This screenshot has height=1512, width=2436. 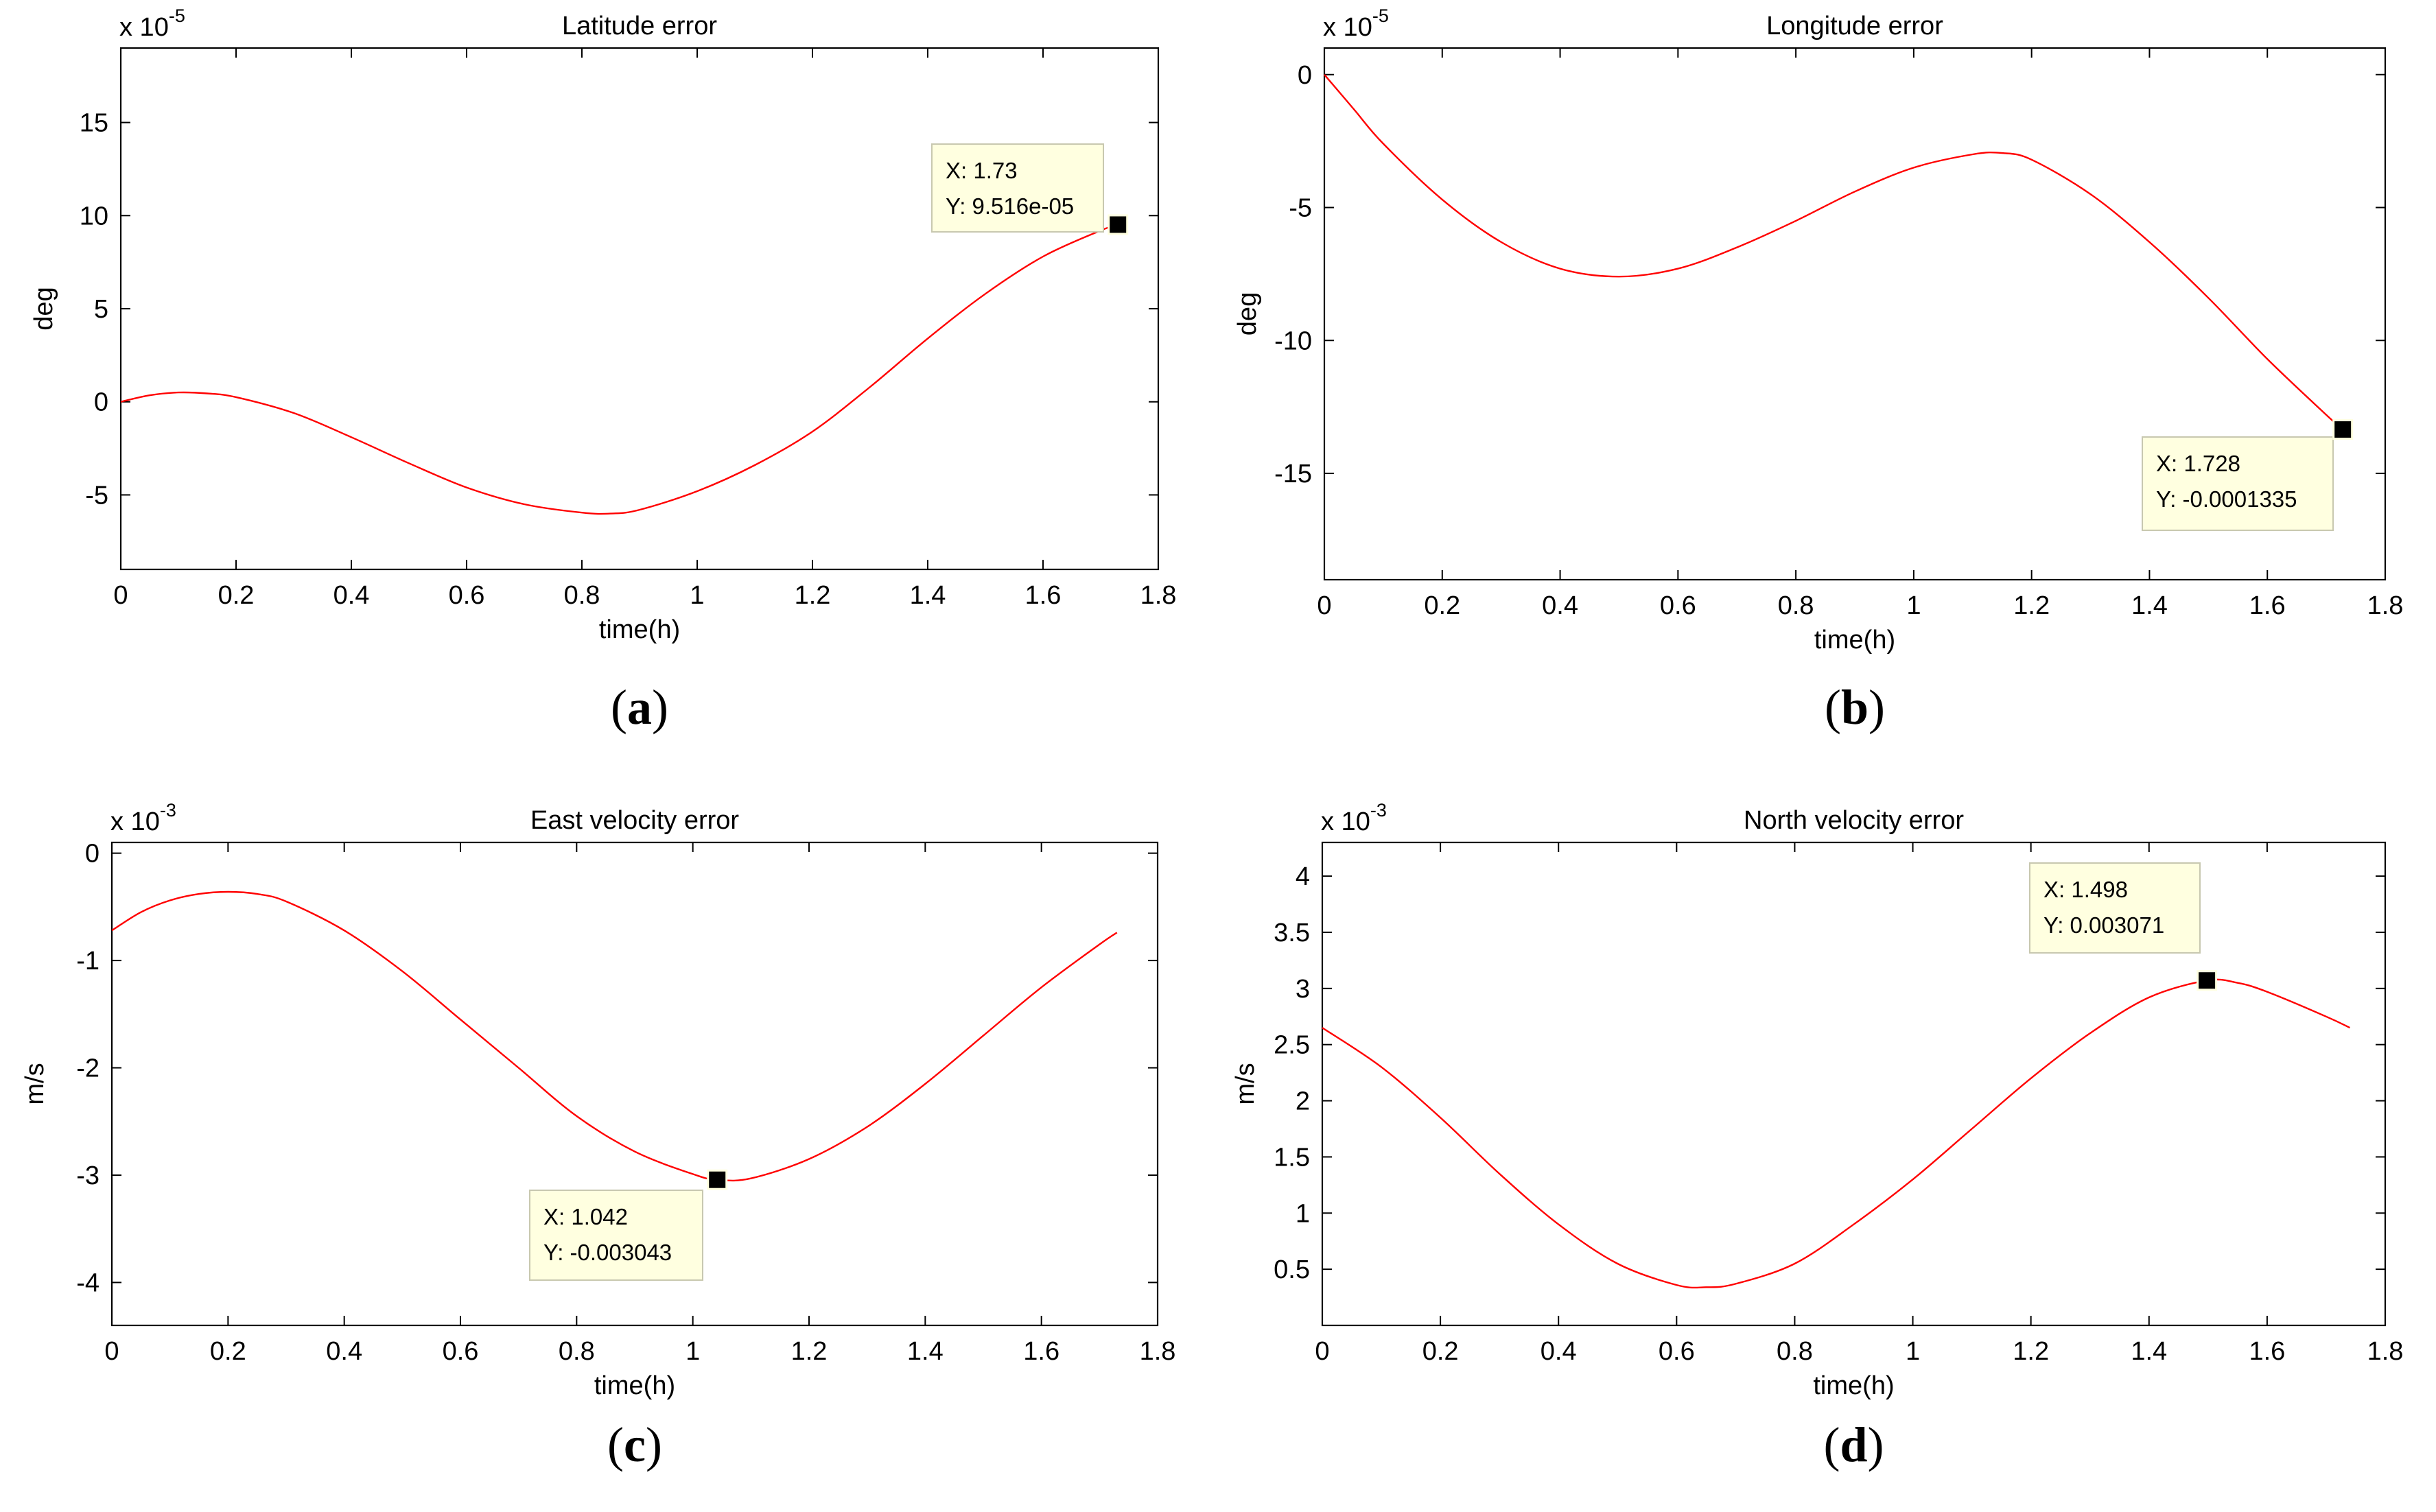 What do you see at coordinates (101, 309) in the screenshot?
I see `y-tick-label: 5` at bounding box center [101, 309].